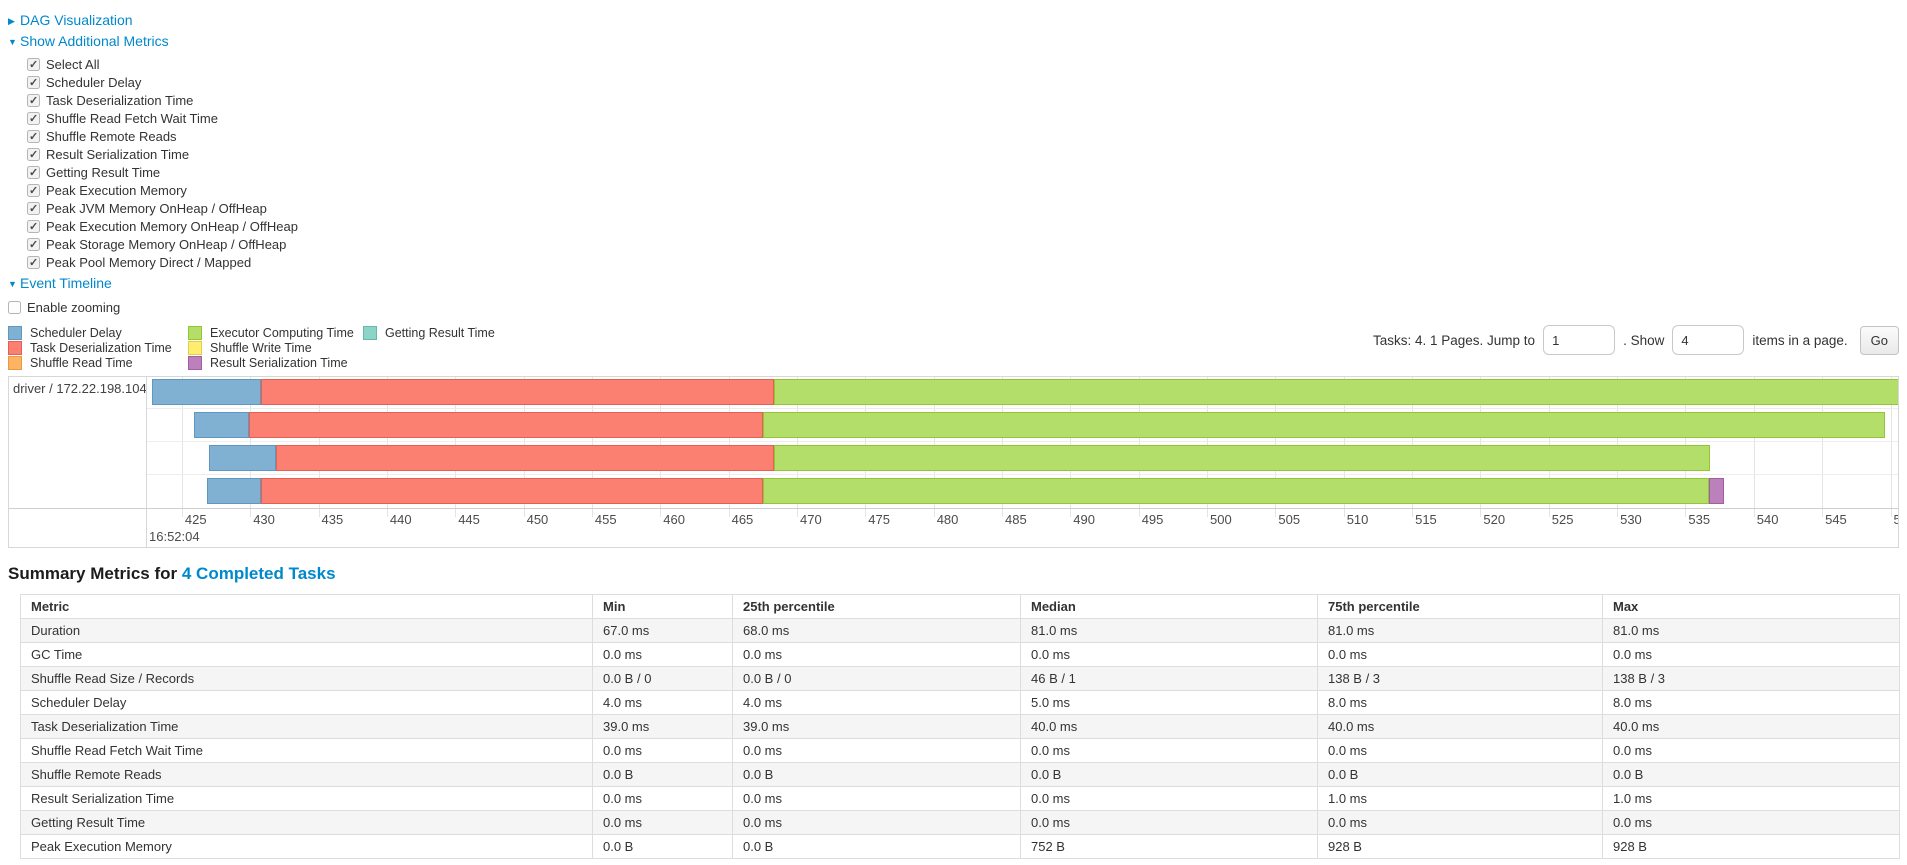  What do you see at coordinates (149, 262) in the screenshot?
I see `metric-option-label: Peak Pool Memory Direct / Mapped` at bounding box center [149, 262].